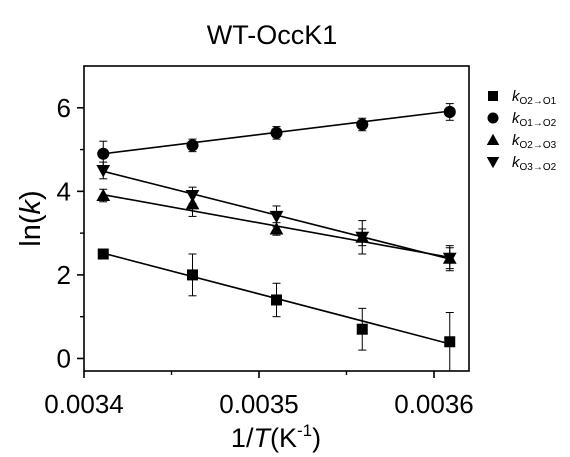 The width and height of the screenshot is (570, 457). I want to click on y-tick-label: 4, so click(64, 191).